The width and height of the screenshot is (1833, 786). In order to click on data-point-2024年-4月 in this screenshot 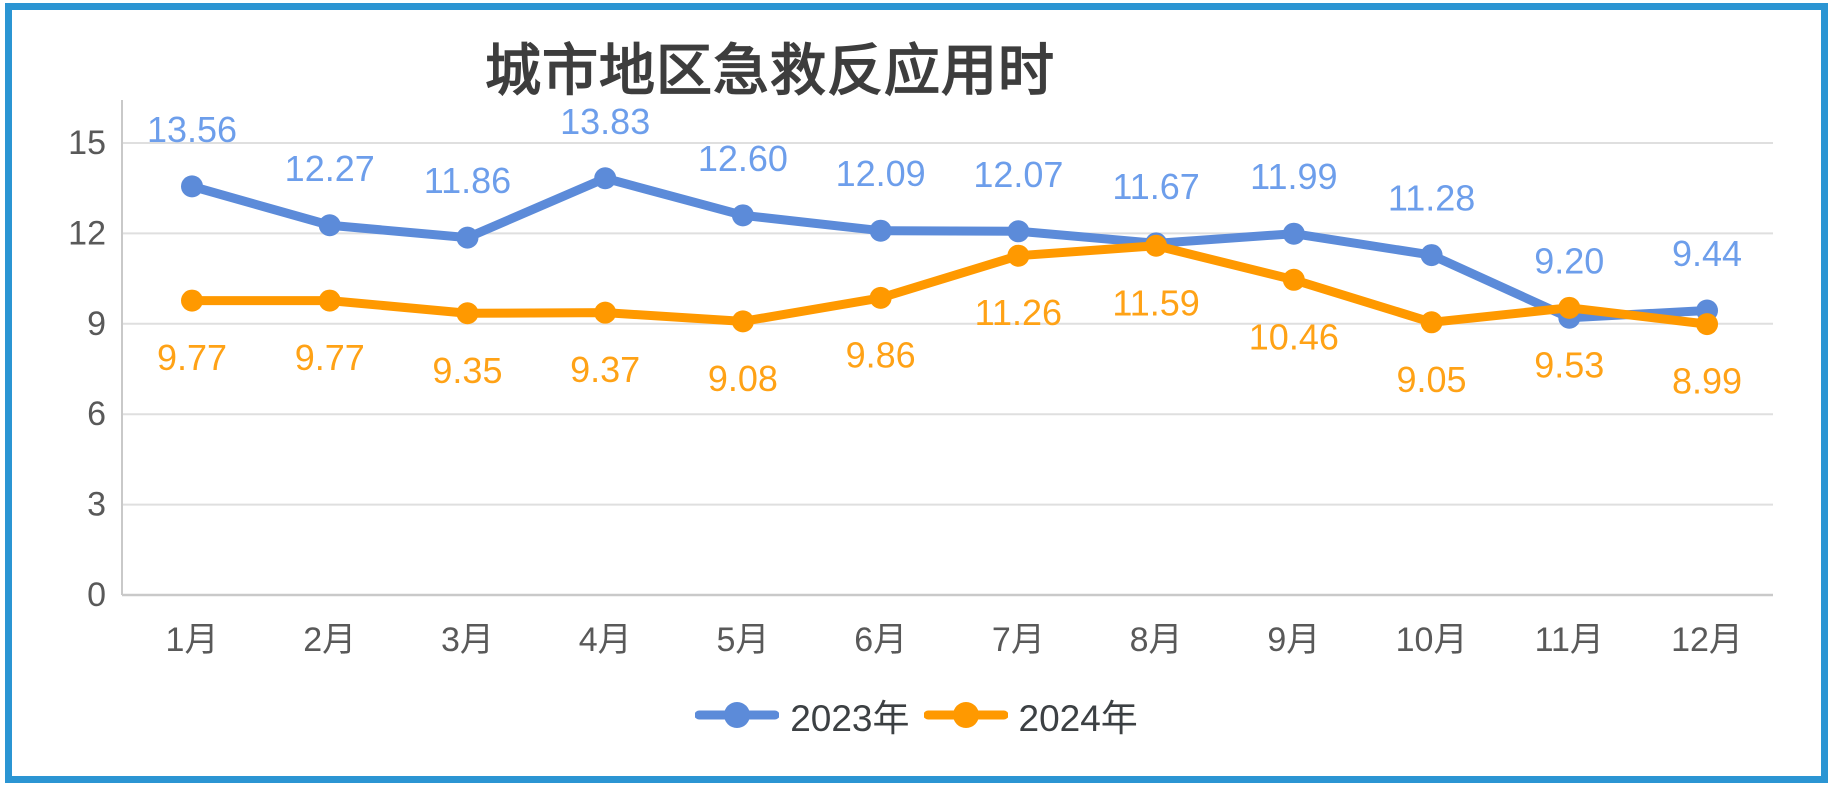, I will do `click(605, 312)`.